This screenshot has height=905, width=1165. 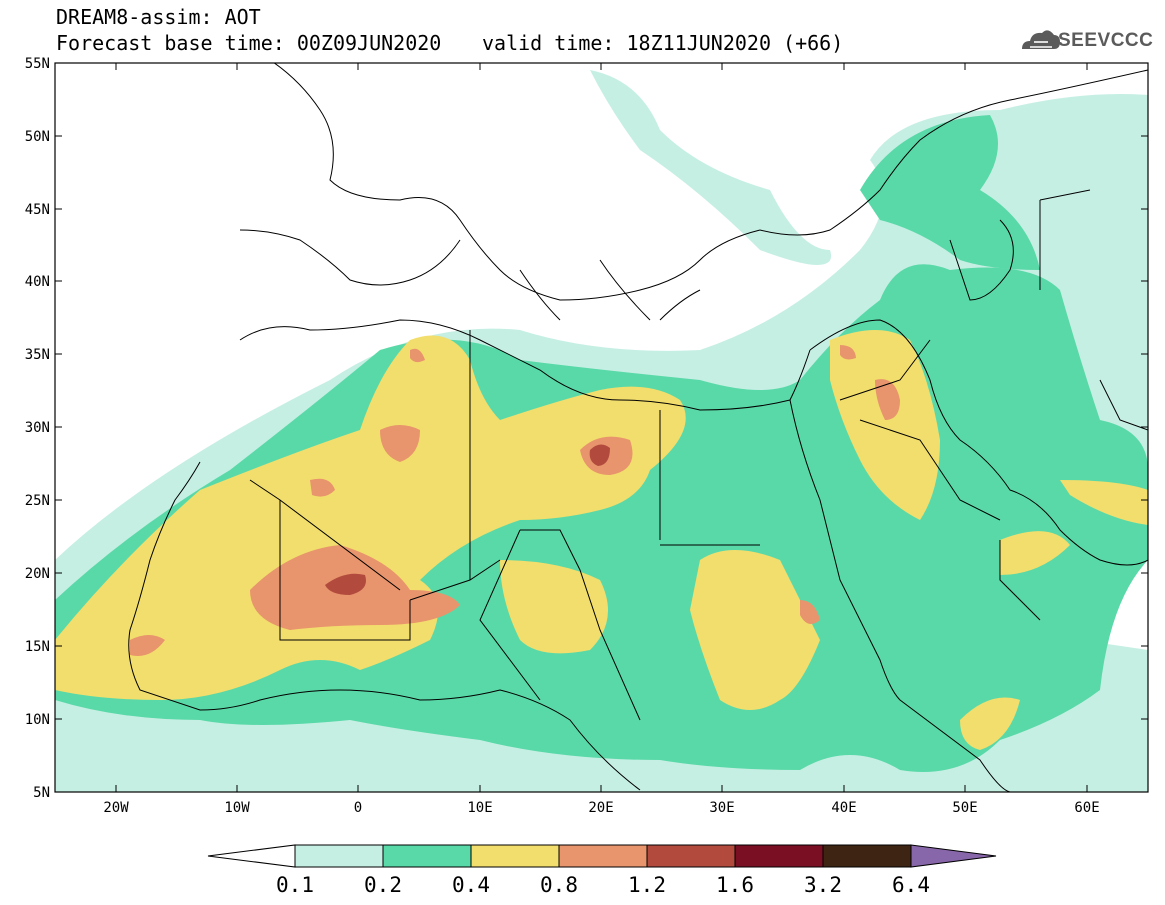 What do you see at coordinates (37, 574) in the screenshot?
I see `lat-label-20n: 20N` at bounding box center [37, 574].